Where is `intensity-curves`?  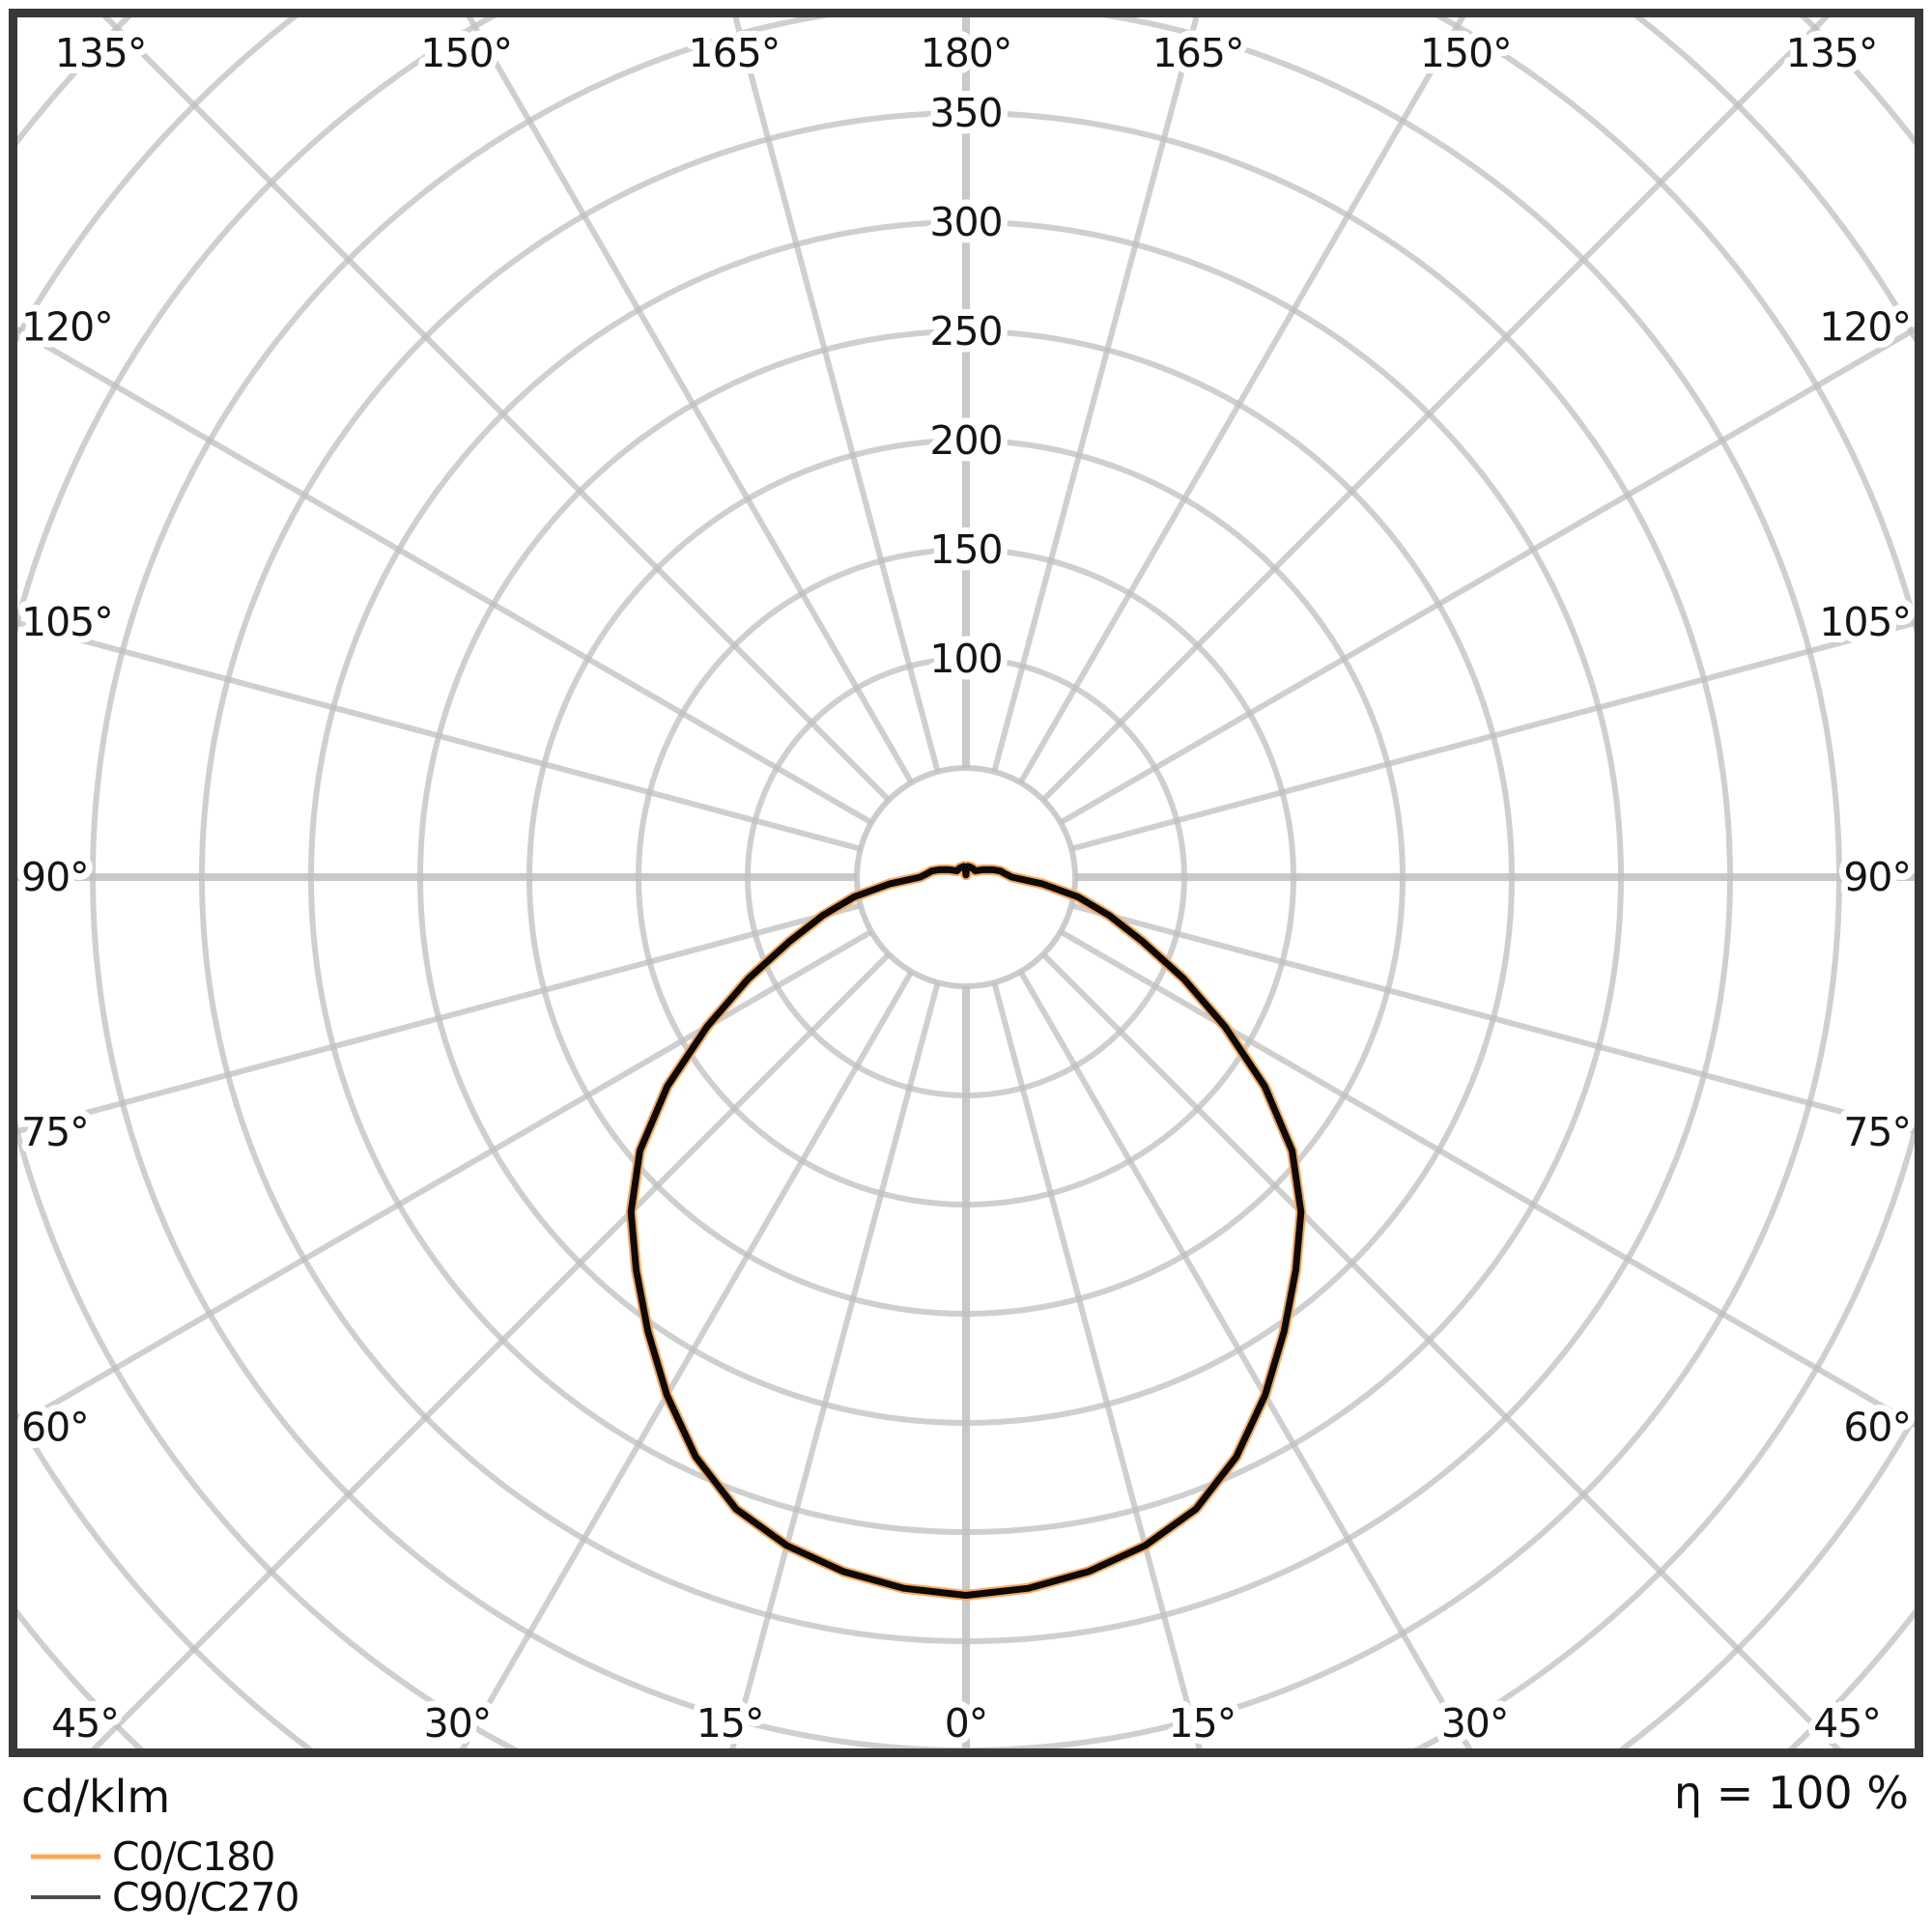 intensity-curves is located at coordinates (966, 1231).